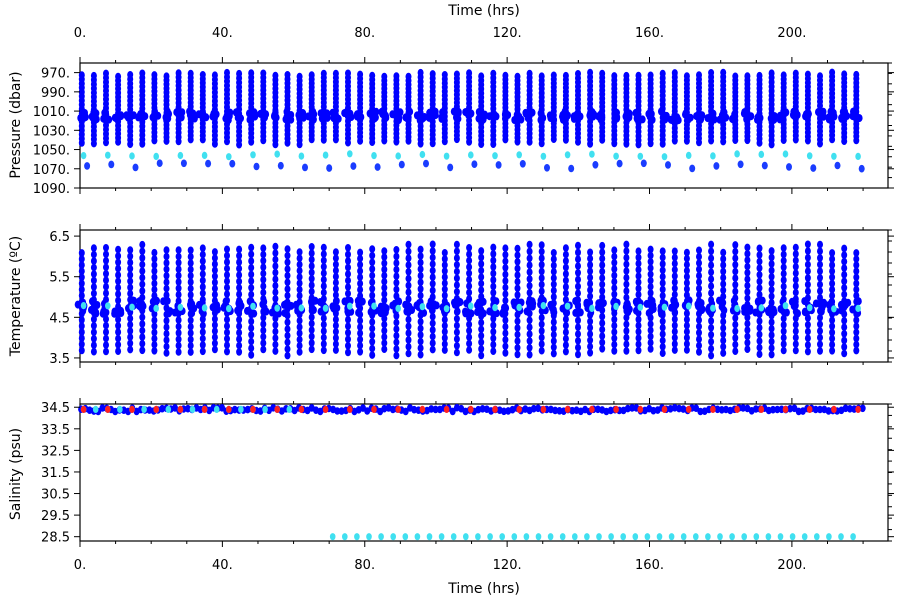 This screenshot has height=600, width=900. I want to click on temperature-y-tick-label: 6.5, so click(59, 237).